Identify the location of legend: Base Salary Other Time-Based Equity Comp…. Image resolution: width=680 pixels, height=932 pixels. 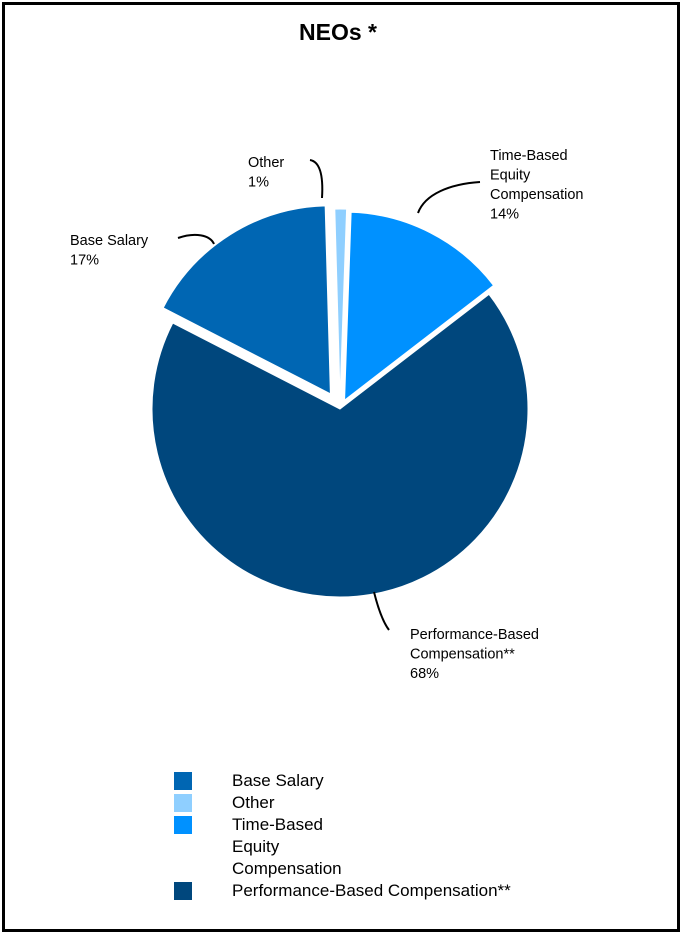
(384, 836).